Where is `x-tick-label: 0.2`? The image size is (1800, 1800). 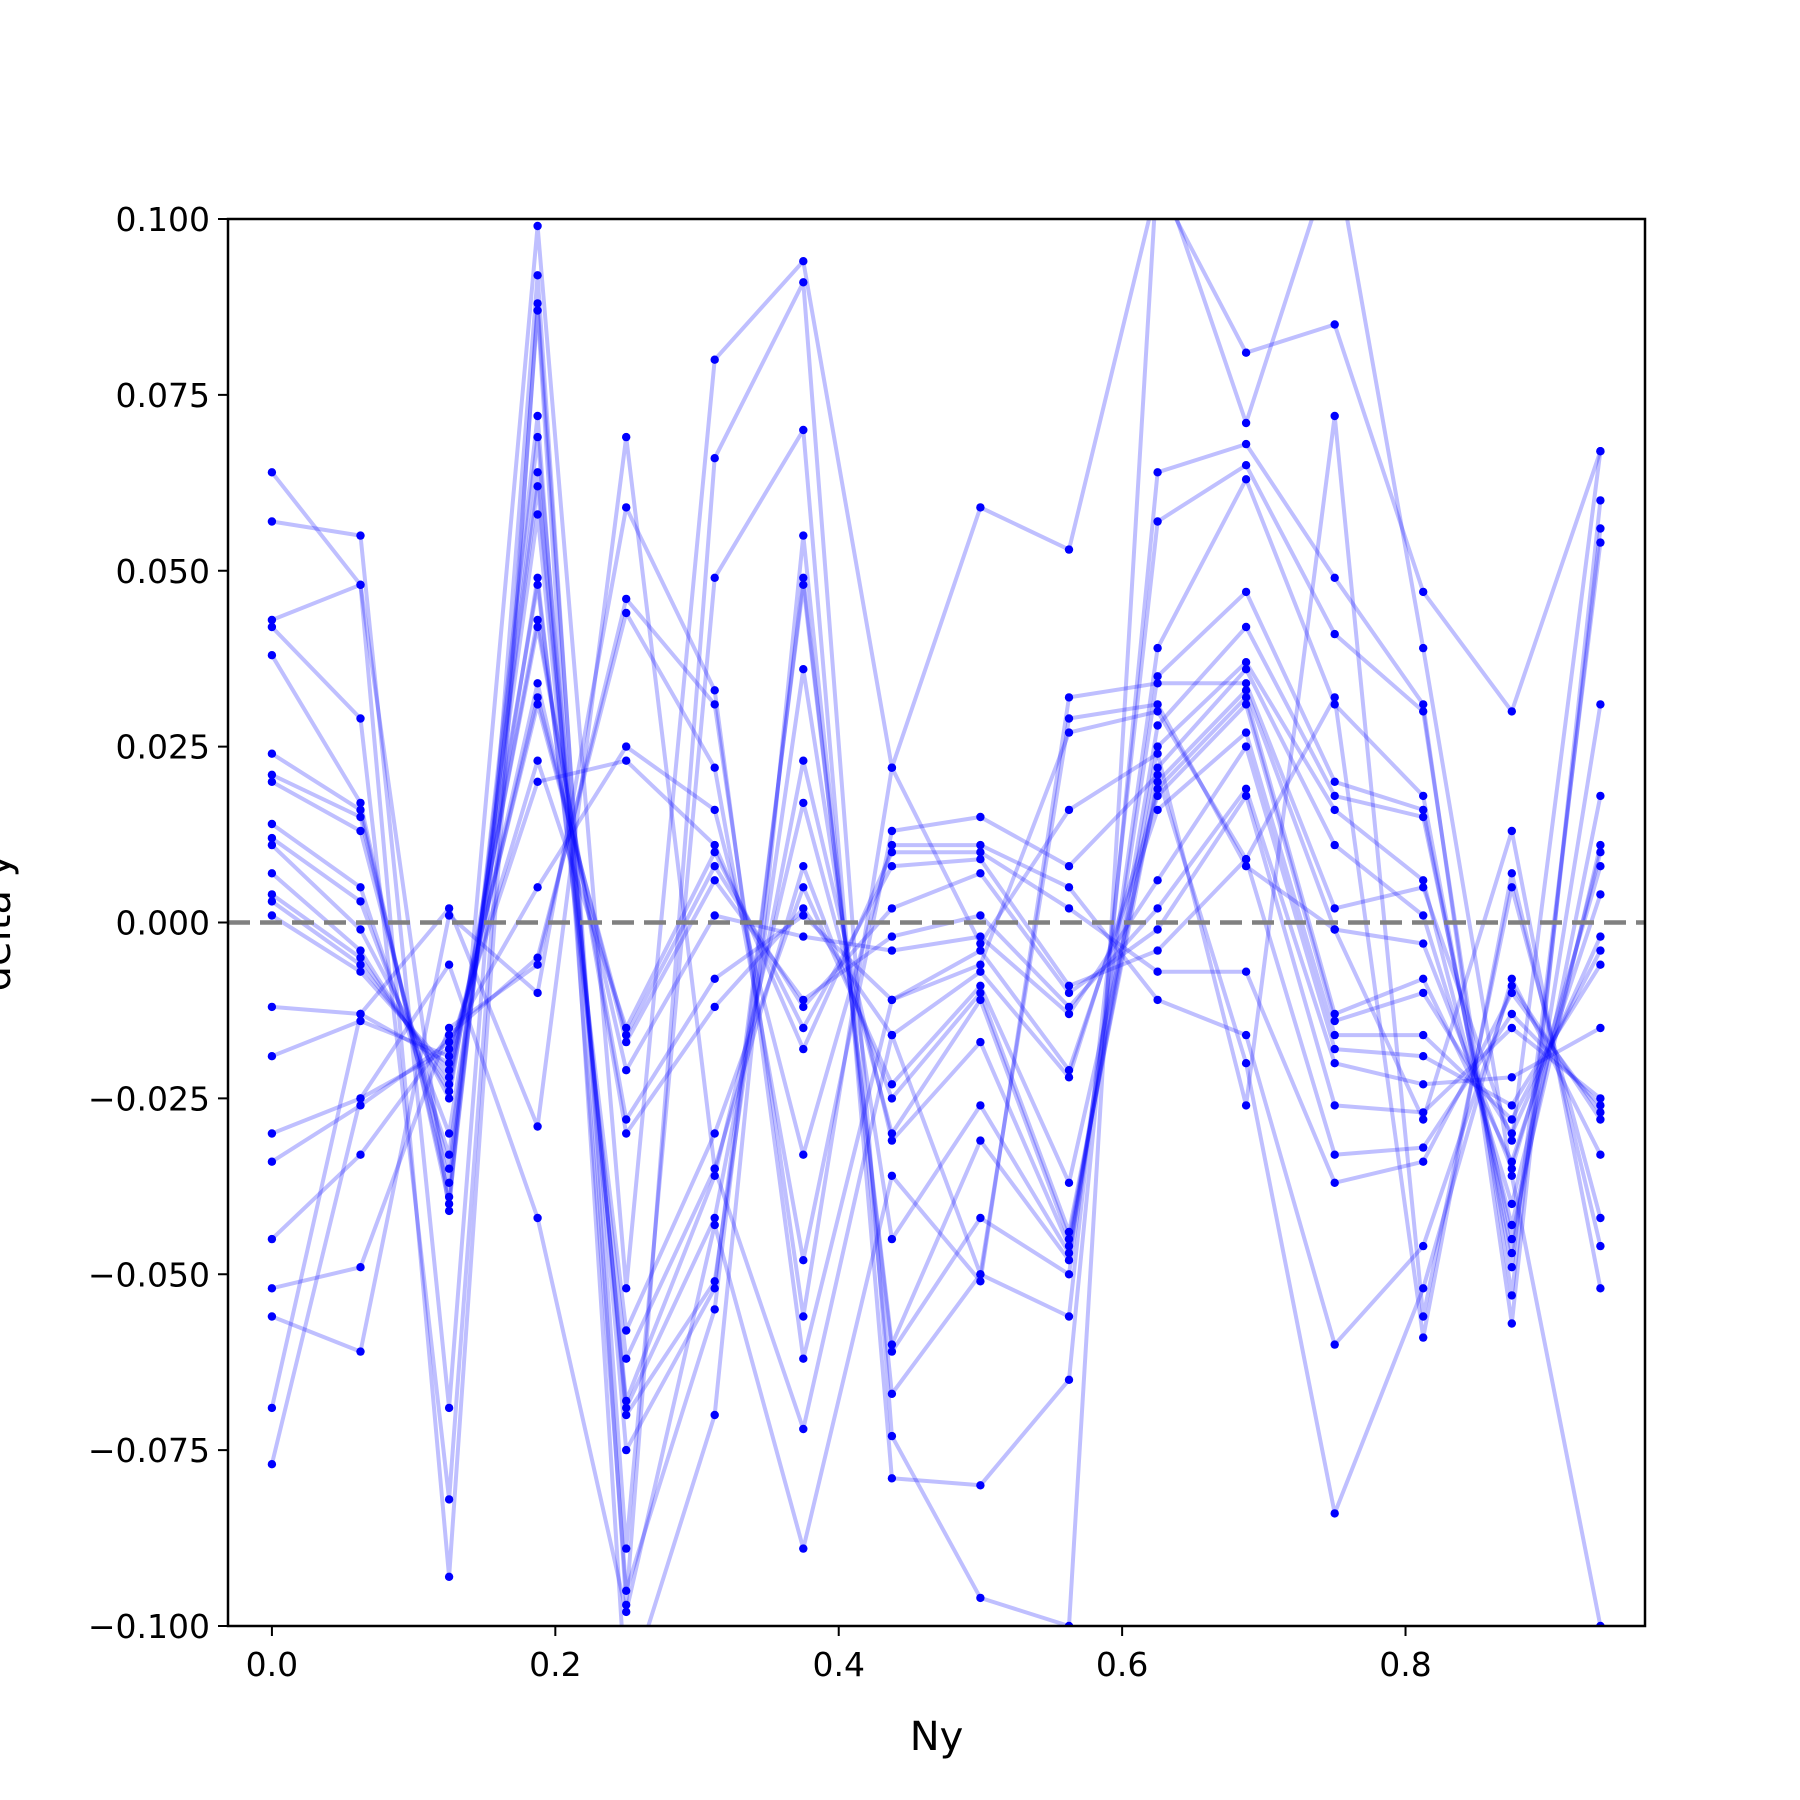
x-tick-label: 0.2 is located at coordinates (555, 1664).